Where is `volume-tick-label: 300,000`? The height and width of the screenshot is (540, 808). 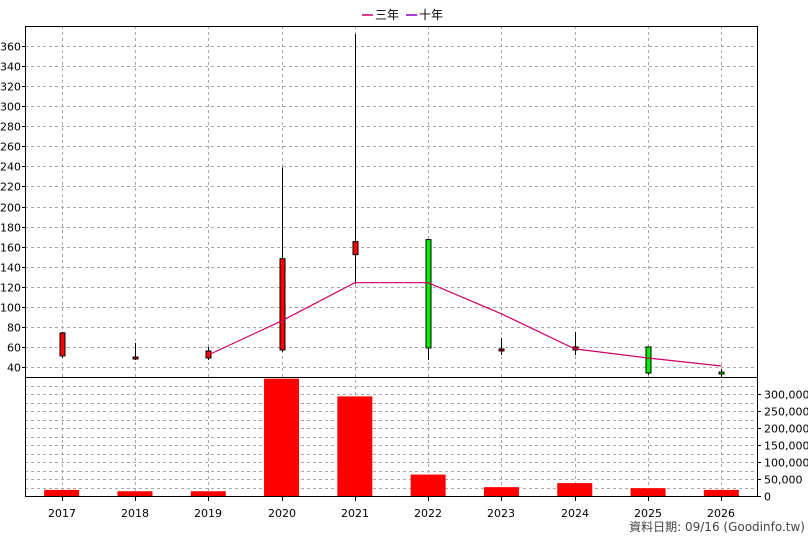
volume-tick-label: 300,000 is located at coordinates (786, 395).